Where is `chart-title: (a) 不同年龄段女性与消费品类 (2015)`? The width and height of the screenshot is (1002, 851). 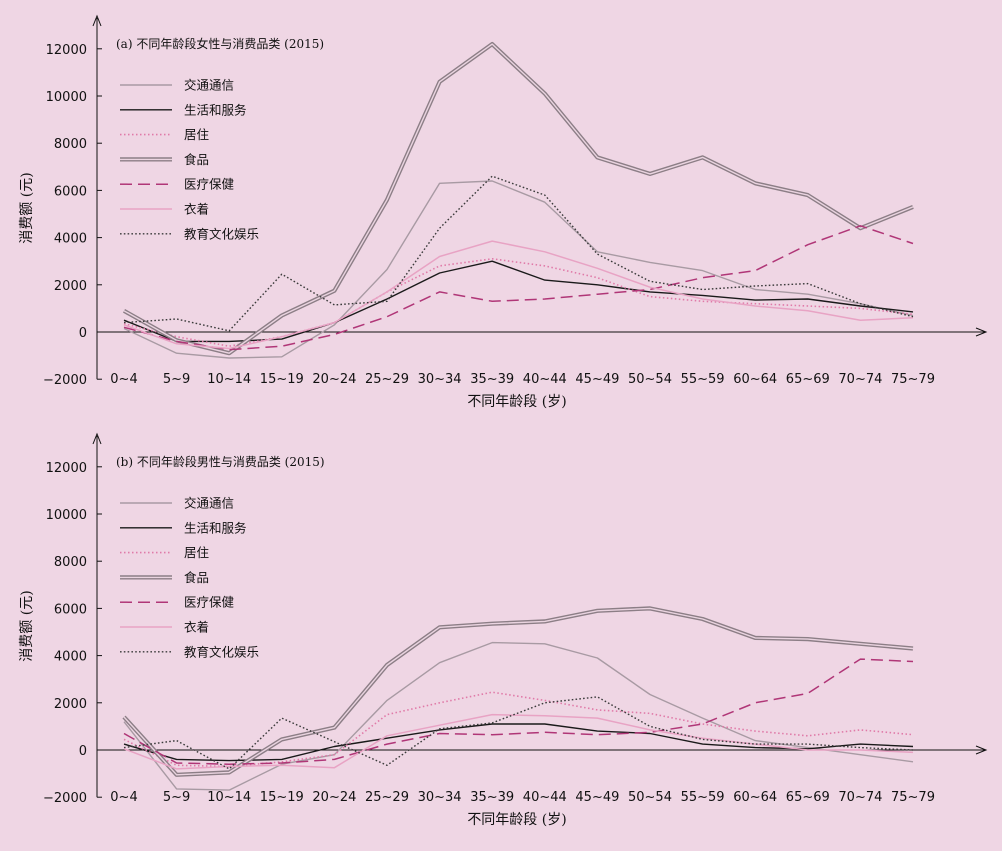 chart-title: (a) 不同年龄段女性与消费品类 (2015) is located at coordinates (220, 43).